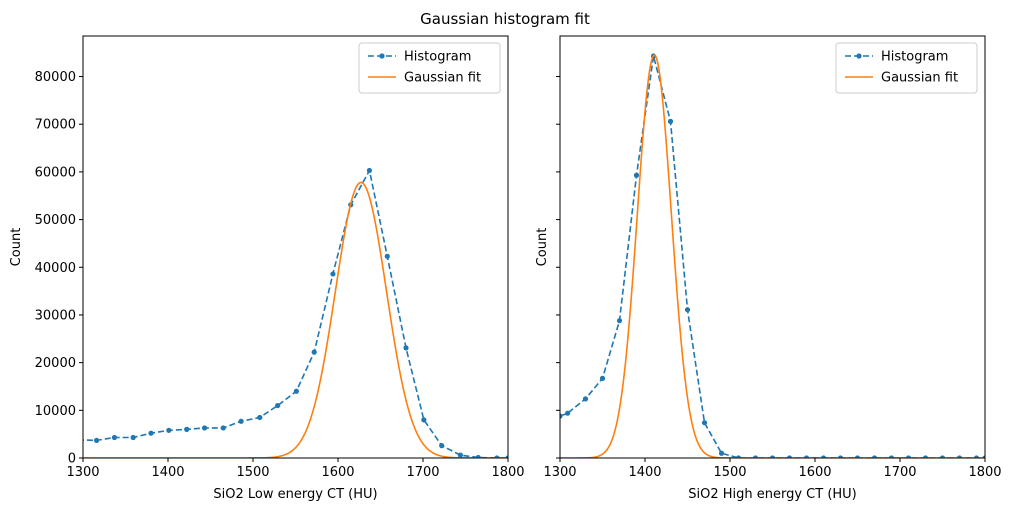 This screenshot has height=511, width=1011. What do you see at coordinates (55, 77) in the screenshot?
I see `y-tick-label: 80000` at bounding box center [55, 77].